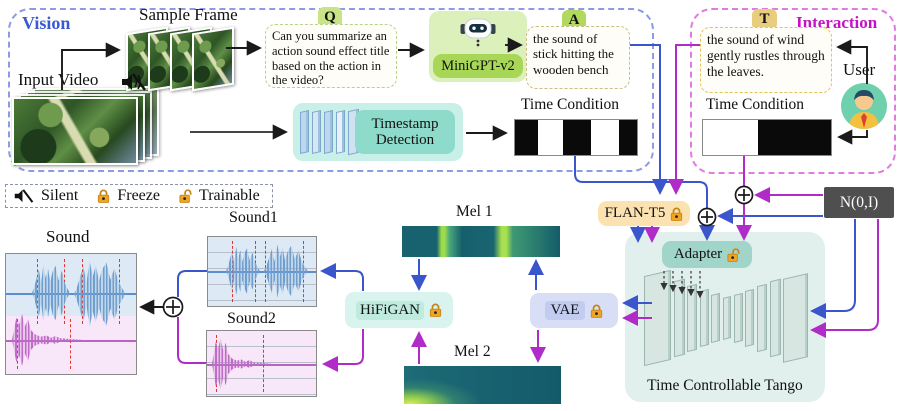 Image resolution: width=900 pixels, height=411 pixels. What do you see at coordinates (58, 79) in the screenshot?
I see `input-video-label: Input Video` at bounding box center [58, 79].